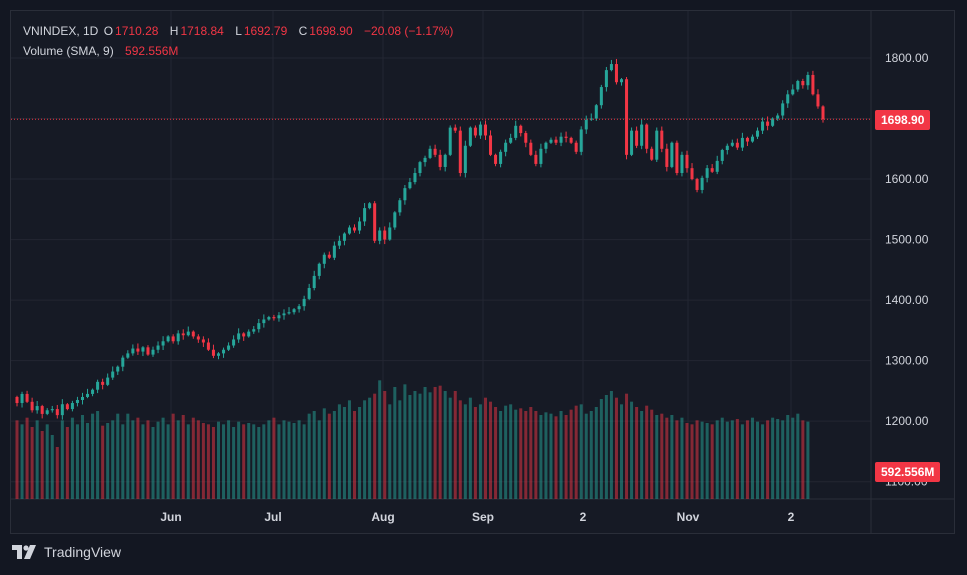  Describe the element at coordinates (68, 51) in the screenshot. I see `volume-label: Volume (SMA, 9)` at that location.